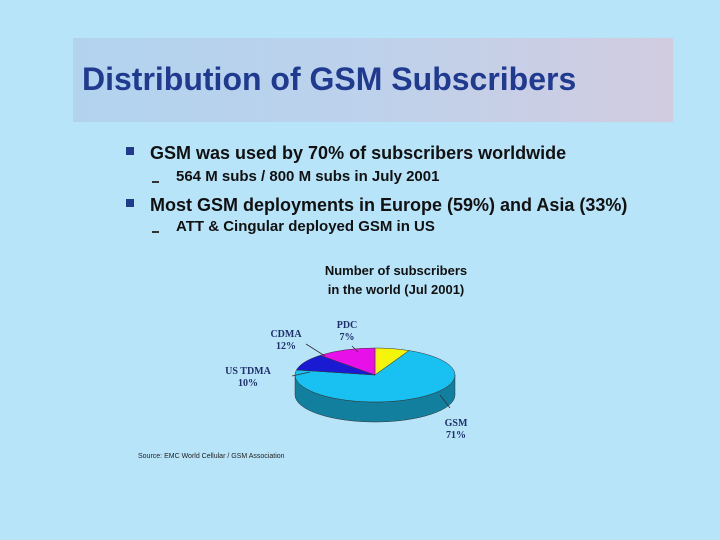 This screenshot has height=540, width=720. What do you see at coordinates (396, 270) in the screenshot?
I see `chart-title-line: Number of subscribers` at bounding box center [396, 270].